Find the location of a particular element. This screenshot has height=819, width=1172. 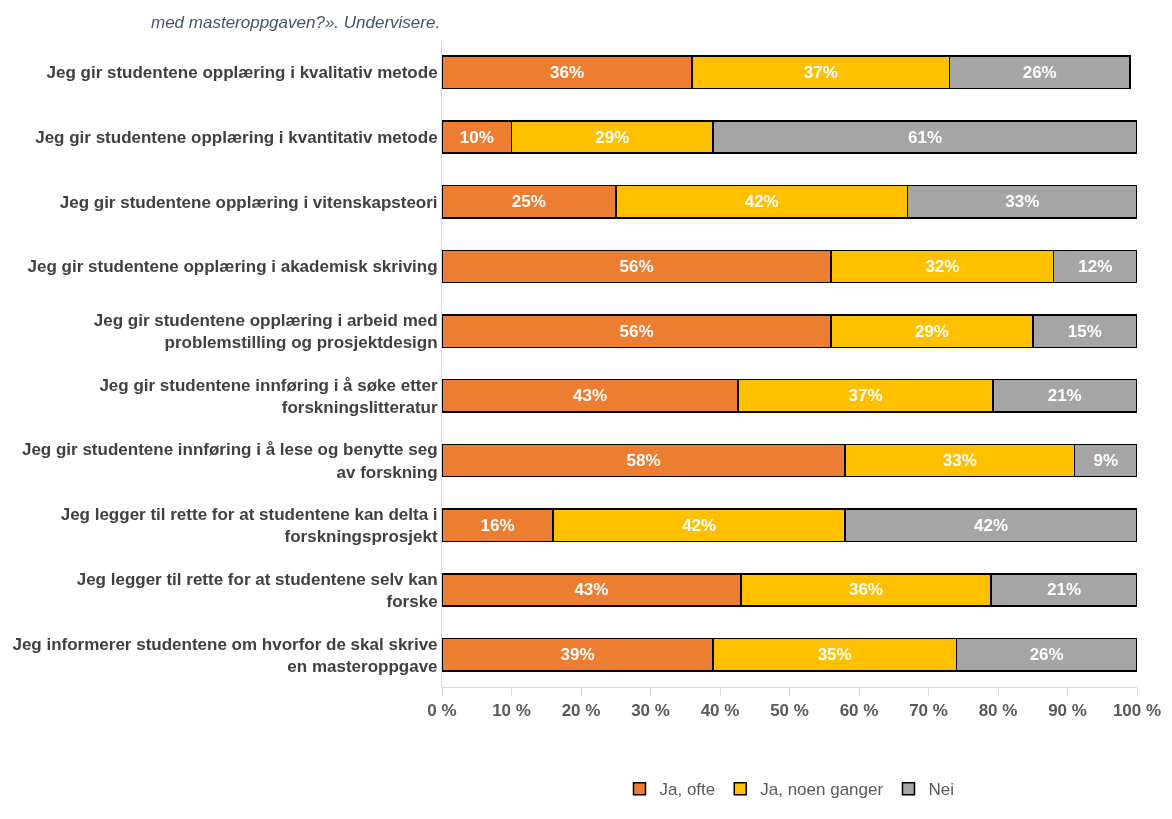

data-label: 32% is located at coordinates (942, 266).